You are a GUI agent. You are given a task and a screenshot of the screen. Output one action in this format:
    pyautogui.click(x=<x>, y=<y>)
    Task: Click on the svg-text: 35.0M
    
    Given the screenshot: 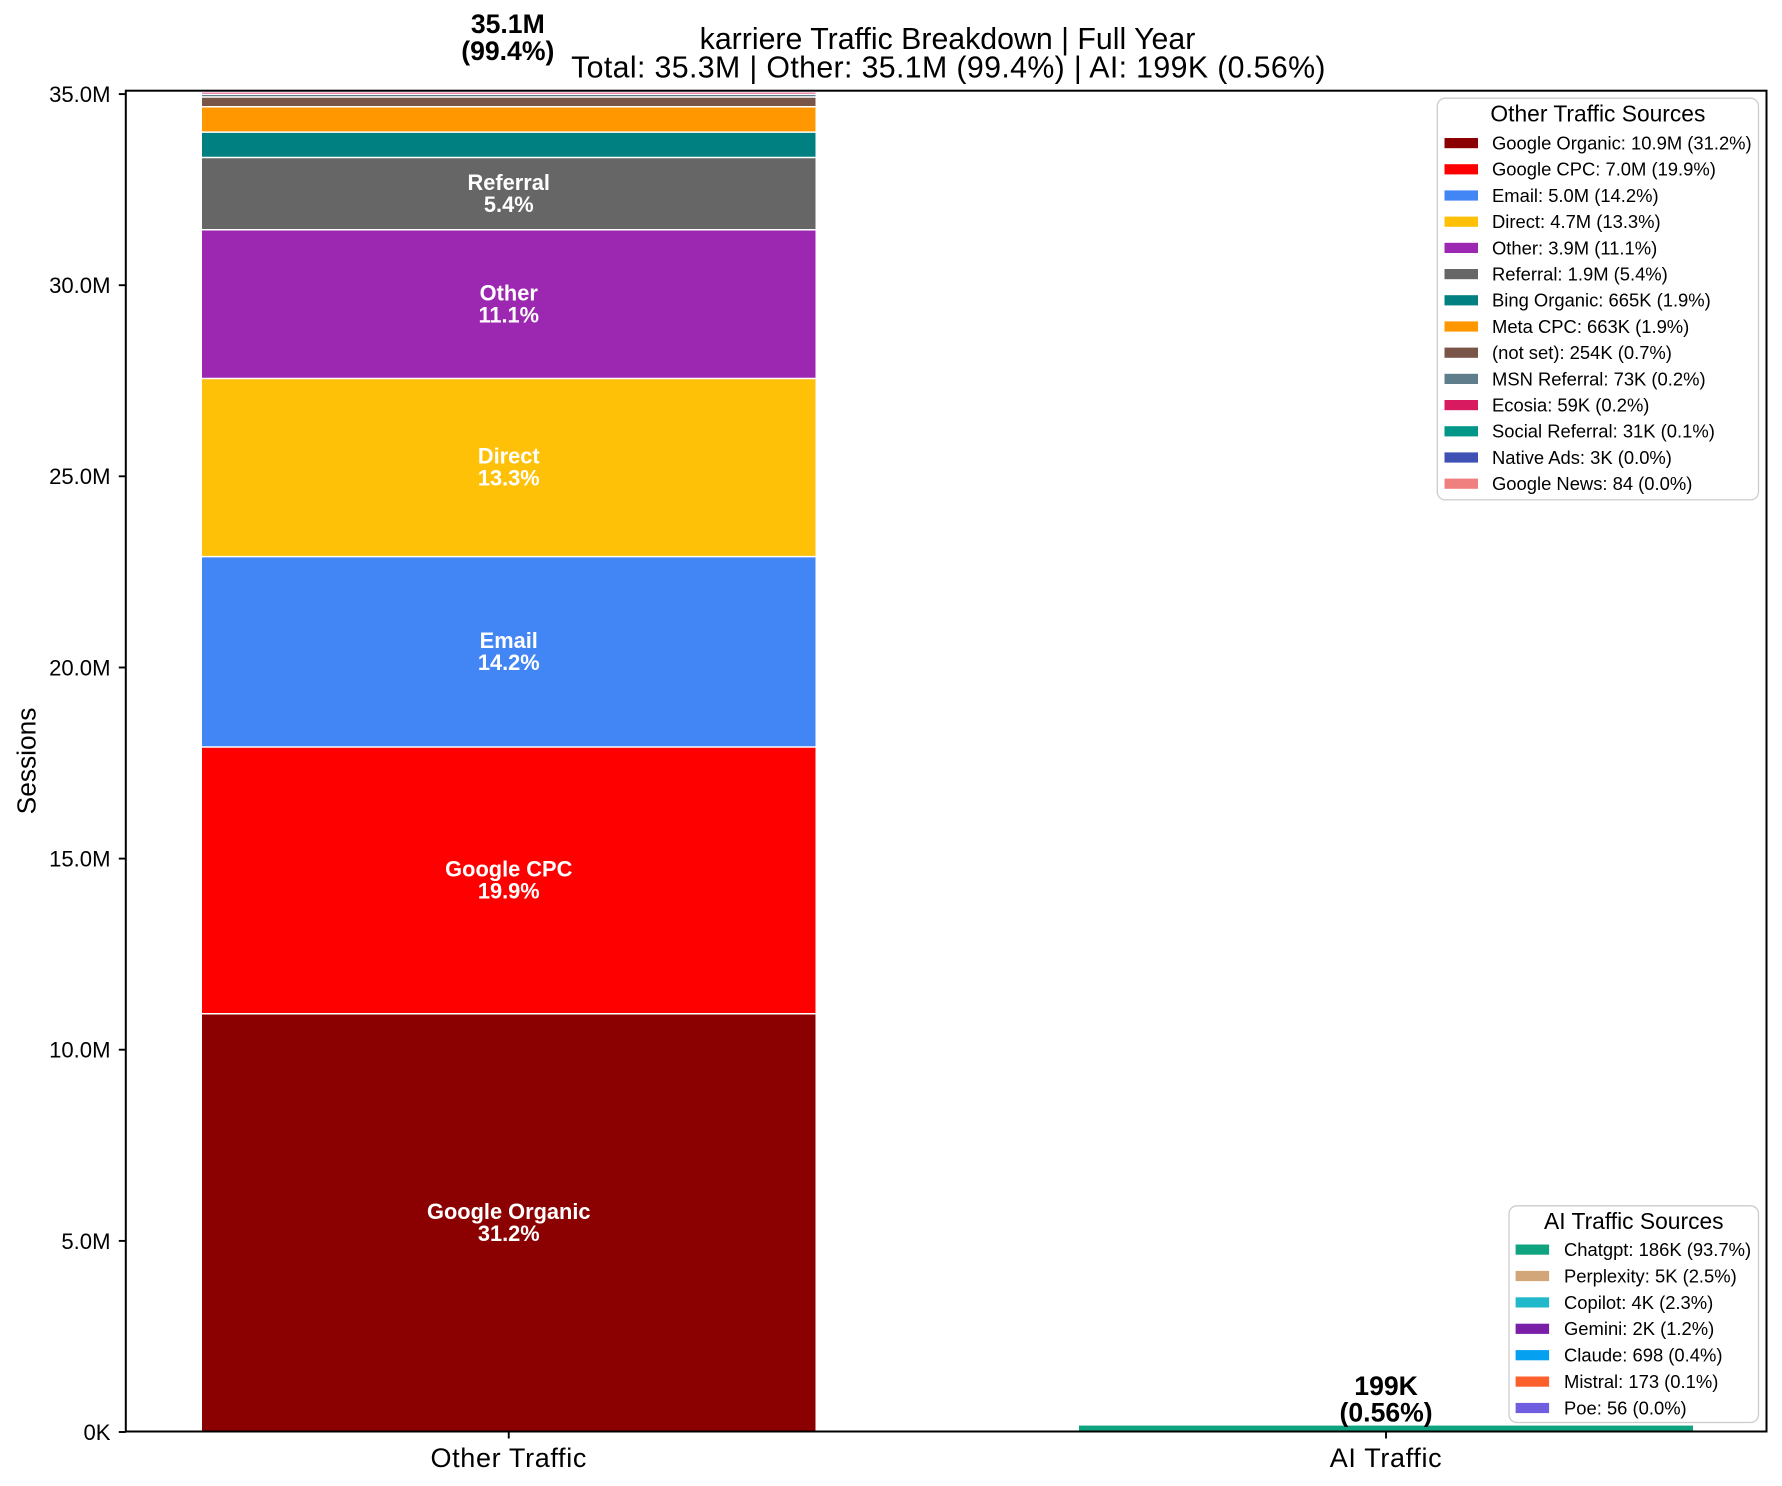 What is the action you would take?
    pyautogui.click(x=79, y=94)
    